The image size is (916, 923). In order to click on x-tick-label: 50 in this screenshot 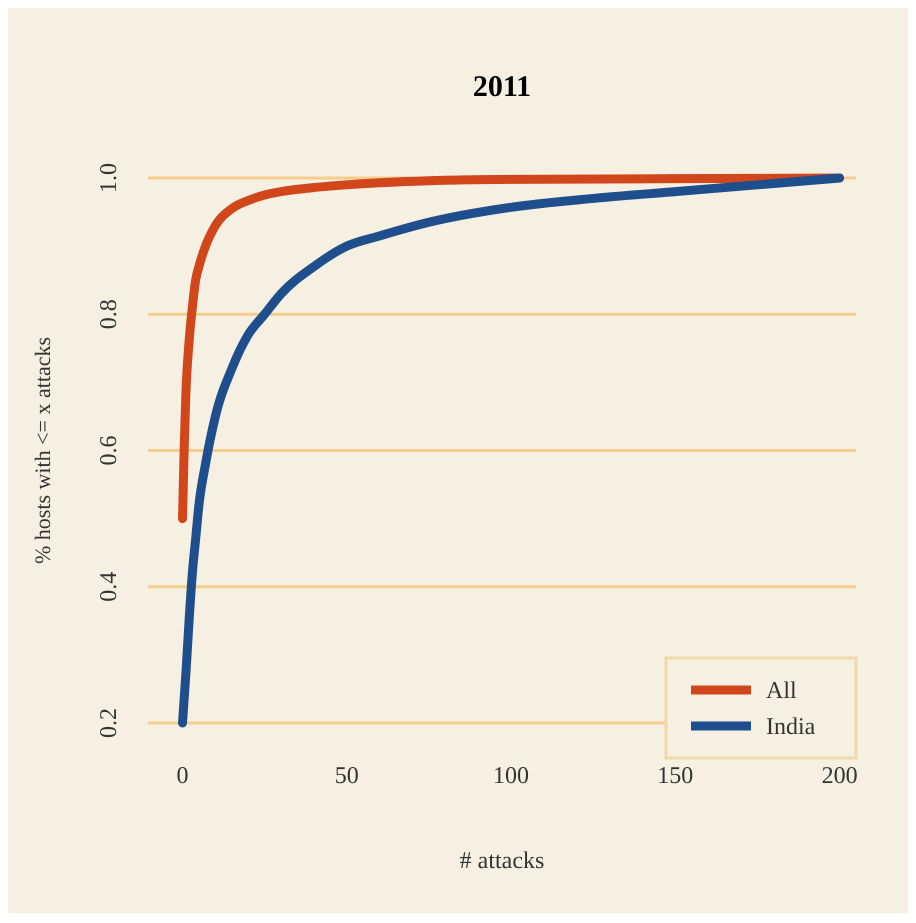, I will do `click(346, 776)`.